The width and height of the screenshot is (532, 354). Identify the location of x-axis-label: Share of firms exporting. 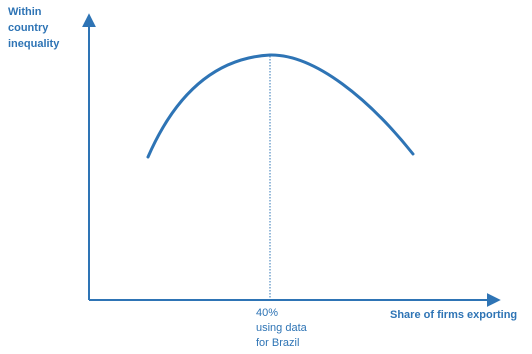
(454, 315).